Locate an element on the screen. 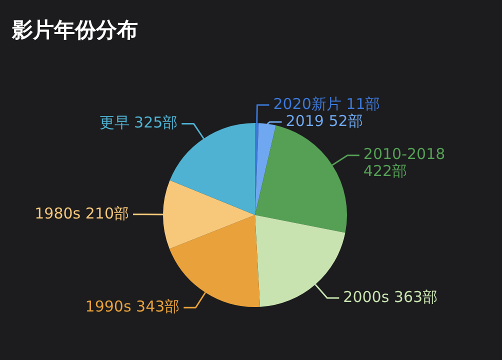 The height and width of the screenshot is (360, 502). slice-label: 1990s 343部 is located at coordinates (132, 307).